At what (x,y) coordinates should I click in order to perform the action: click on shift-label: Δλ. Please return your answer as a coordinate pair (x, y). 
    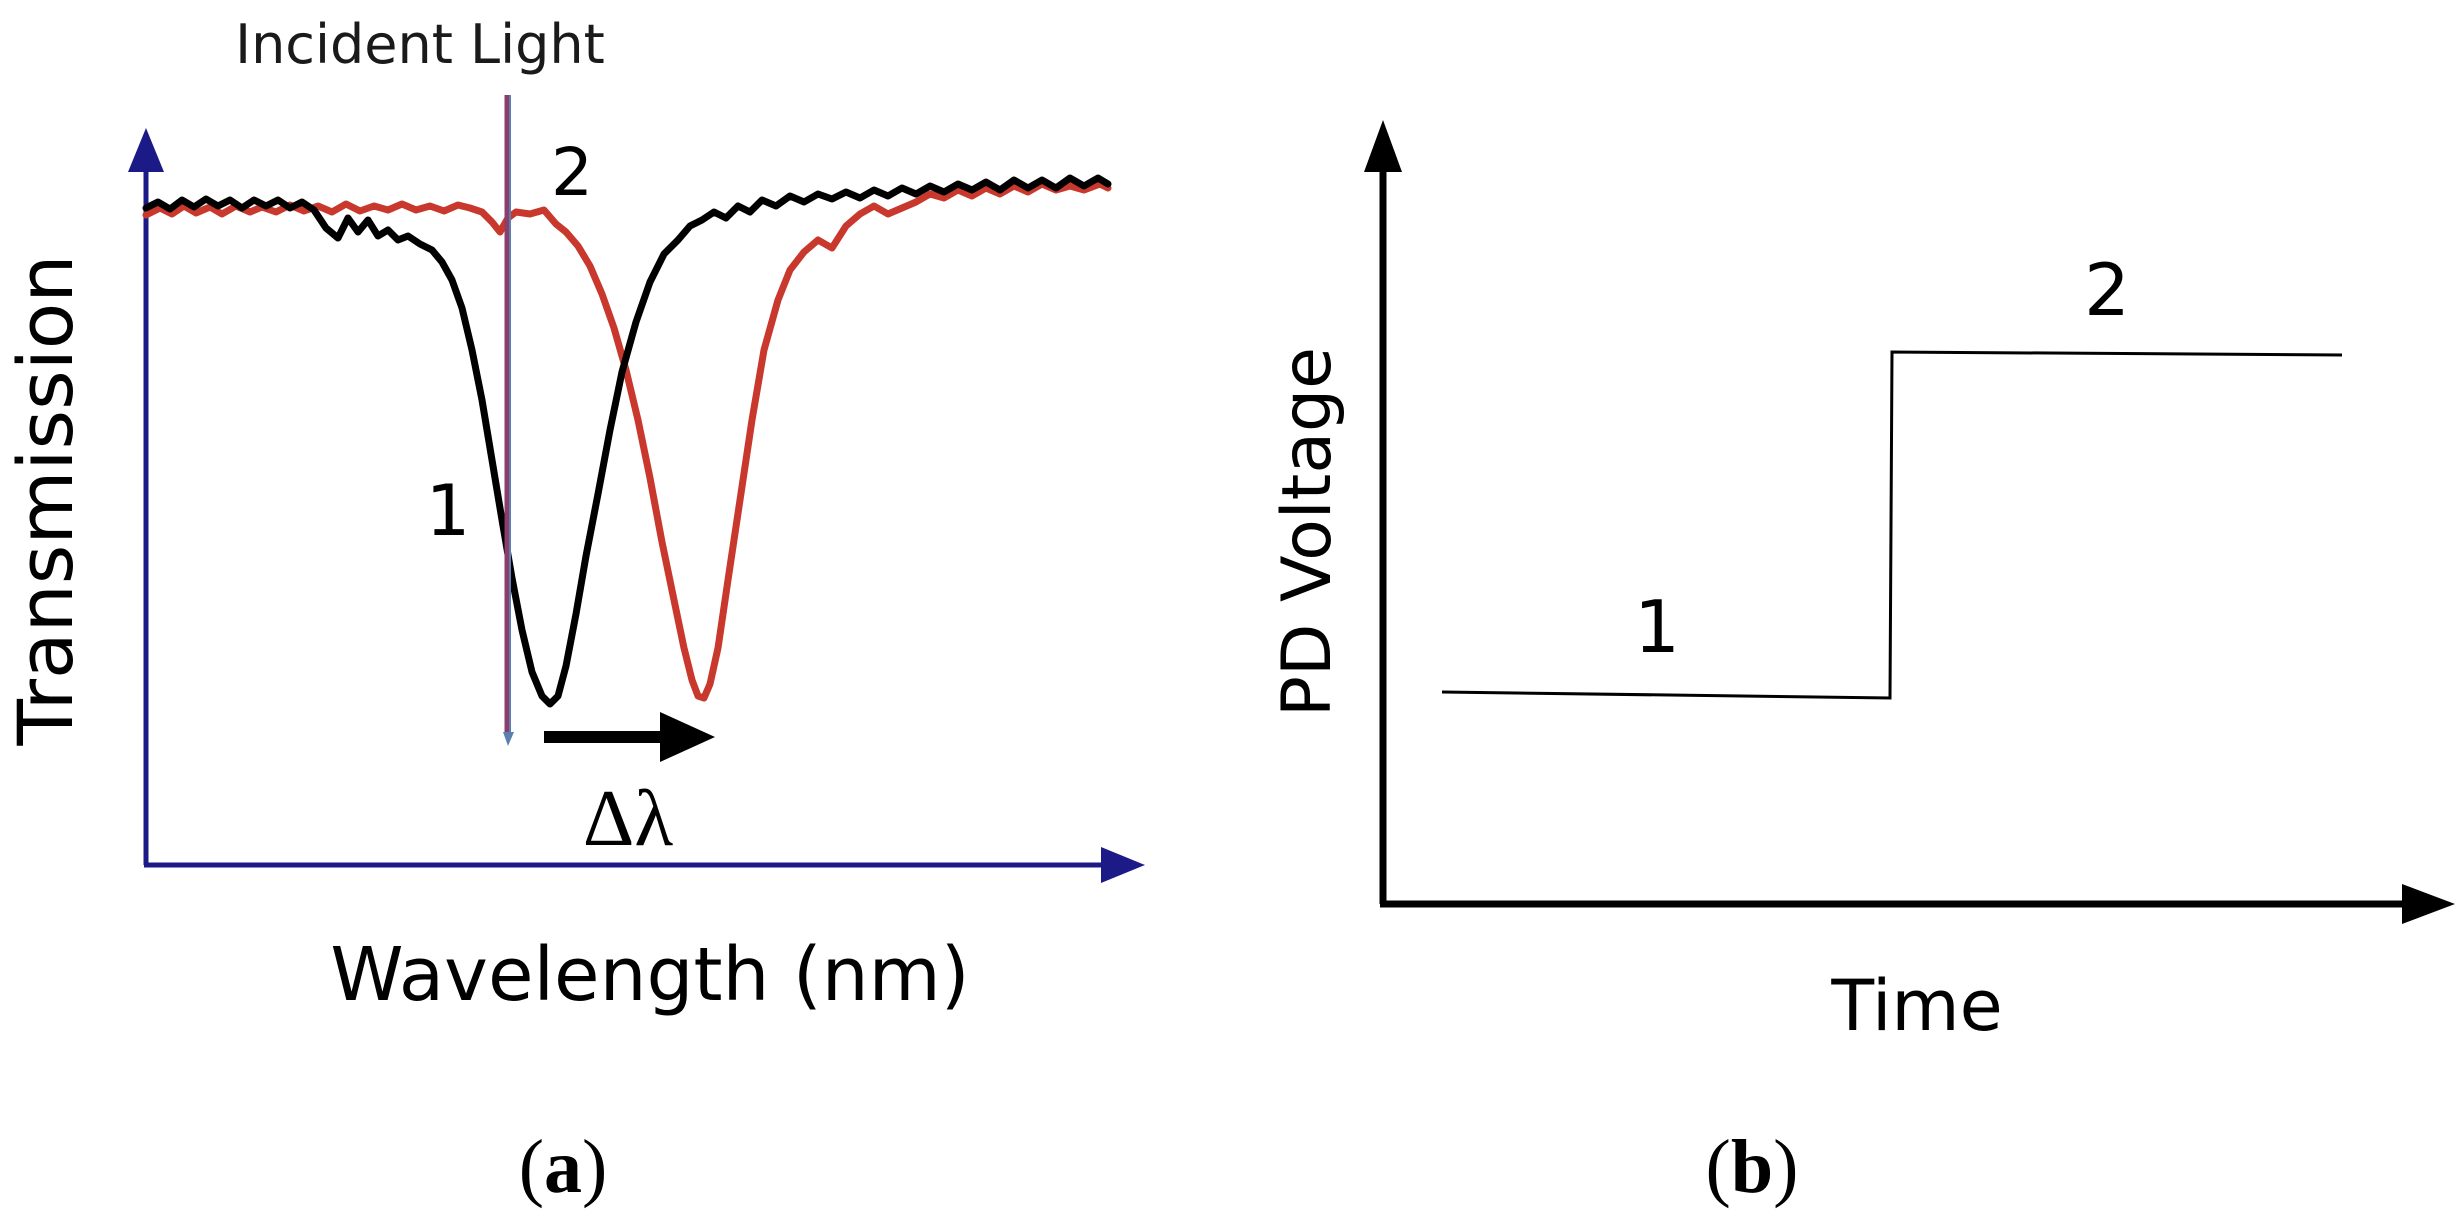
    Looking at the image, I should click on (628, 819).